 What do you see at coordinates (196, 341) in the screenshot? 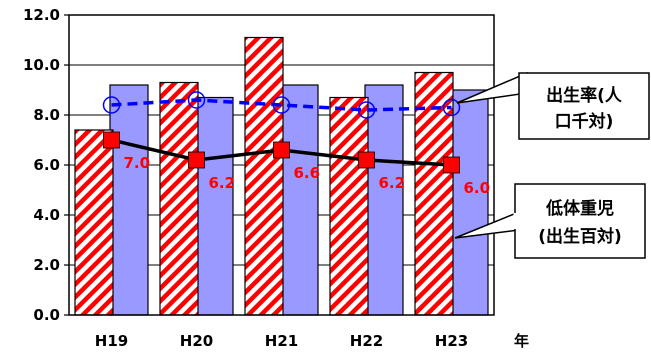
I see `x-axis-tick-label: H20` at bounding box center [196, 341].